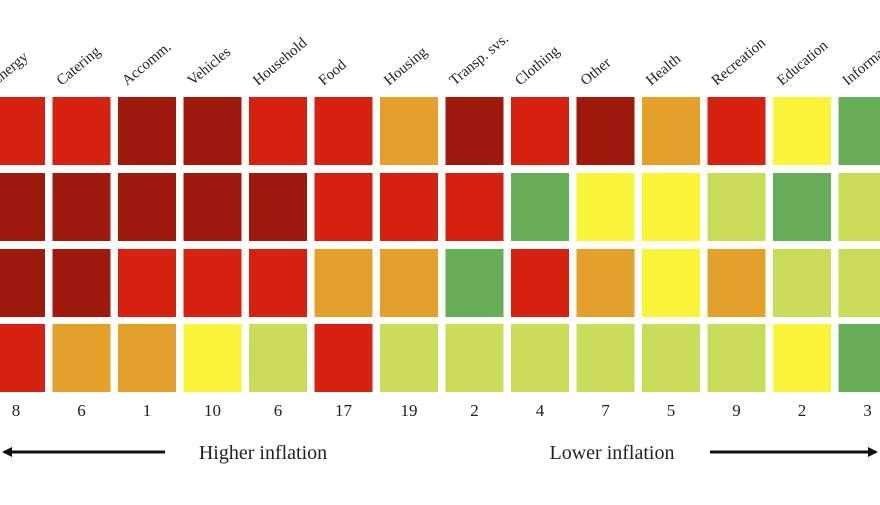 The width and height of the screenshot is (880, 505). Describe the element at coordinates (736, 410) in the screenshot. I see `count-label: 9` at that location.